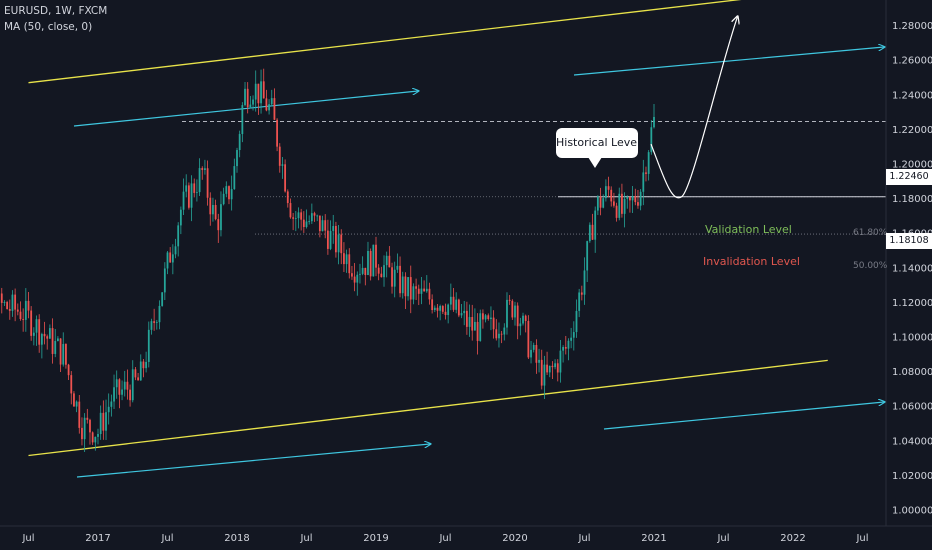  Describe the element at coordinates (653, 538) in the screenshot. I see `x-tick-label: 2021` at that location.